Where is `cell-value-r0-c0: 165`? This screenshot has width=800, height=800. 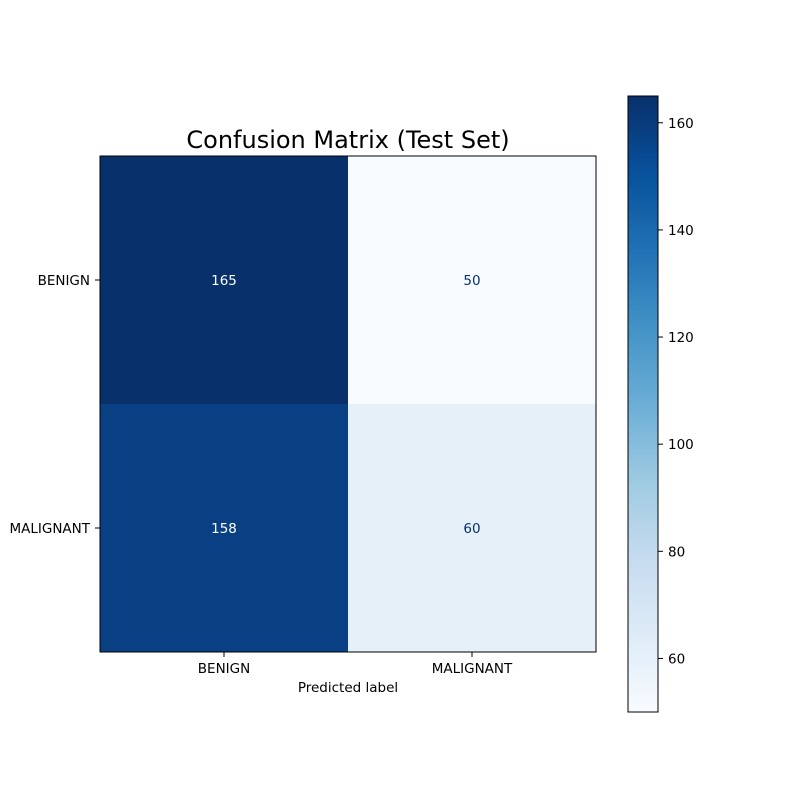
cell-value-r0-c0: 165 is located at coordinates (224, 281).